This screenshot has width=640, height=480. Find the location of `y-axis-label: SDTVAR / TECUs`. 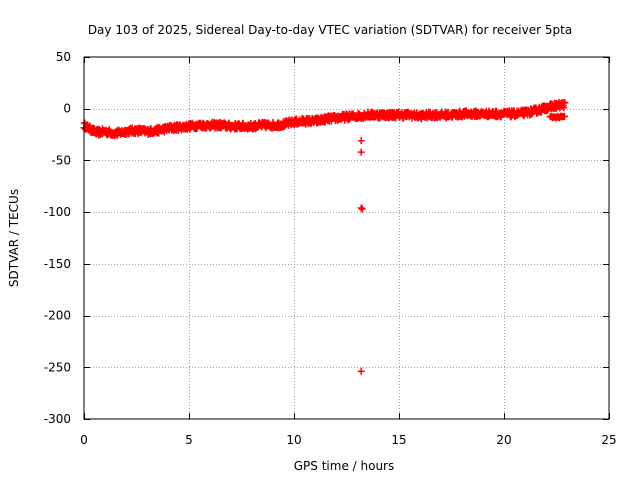

y-axis-label: SDTVAR / TECUs is located at coordinates (14, 238).